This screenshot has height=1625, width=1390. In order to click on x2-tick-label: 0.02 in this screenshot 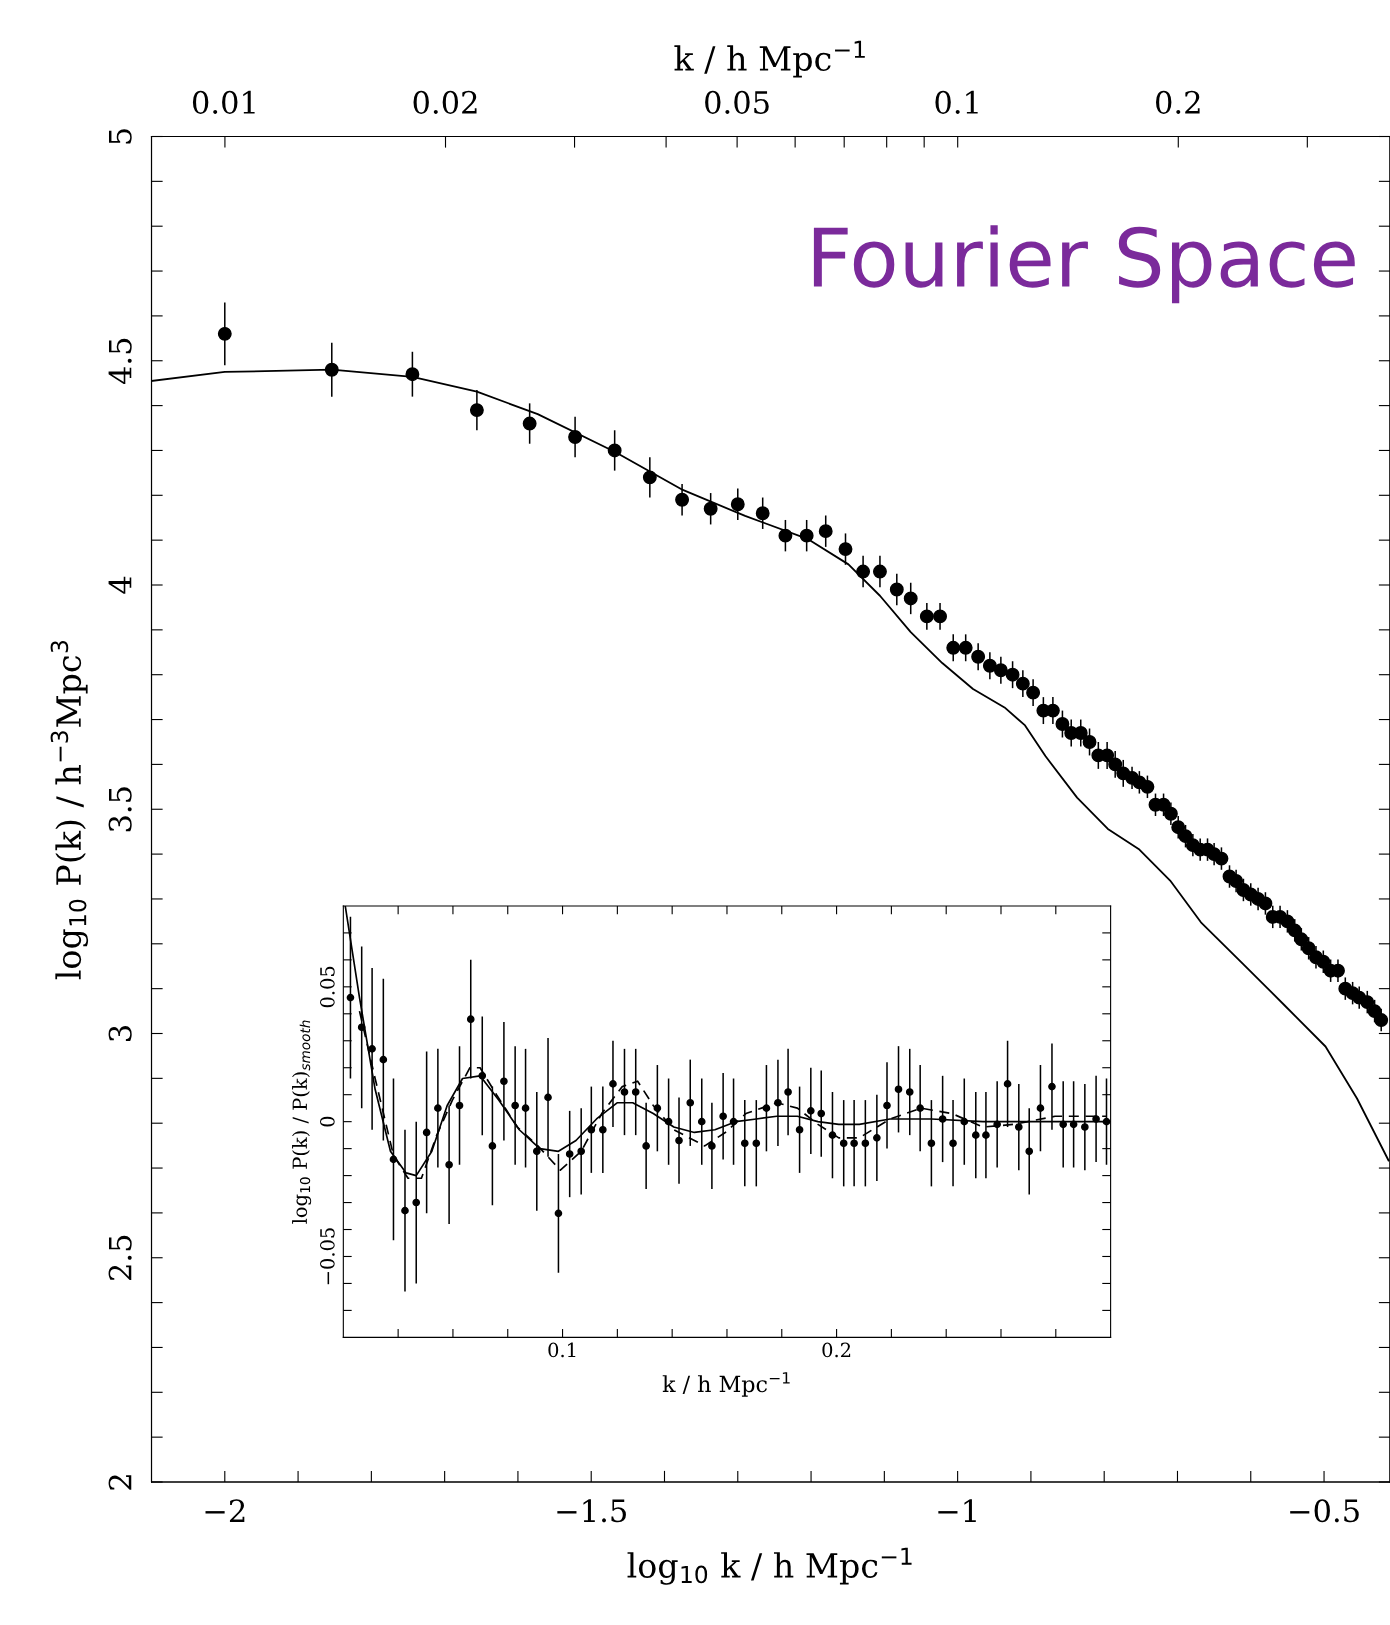, I will do `click(445, 102)`.